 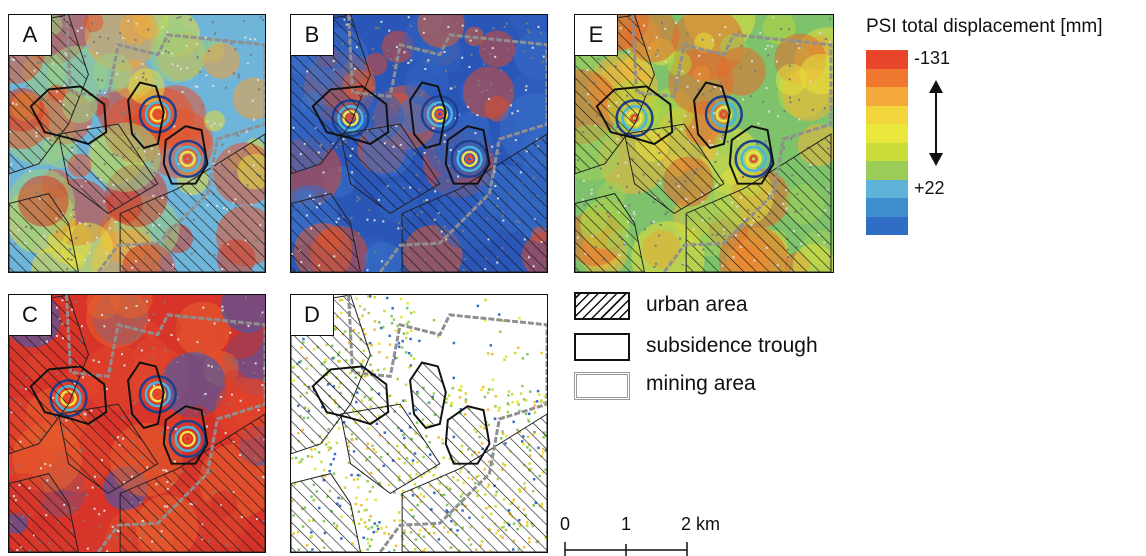 What do you see at coordinates (596, 35) in the screenshot?
I see `panel-label-e: E` at bounding box center [596, 35].